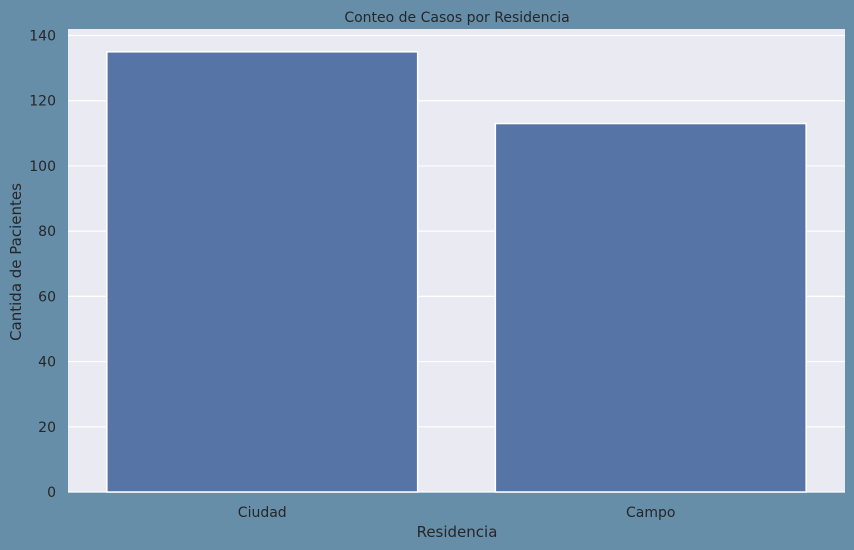 The width and height of the screenshot is (854, 550). I want to click on chart-title: Conteo de Casos por Residencia, so click(456, 18).